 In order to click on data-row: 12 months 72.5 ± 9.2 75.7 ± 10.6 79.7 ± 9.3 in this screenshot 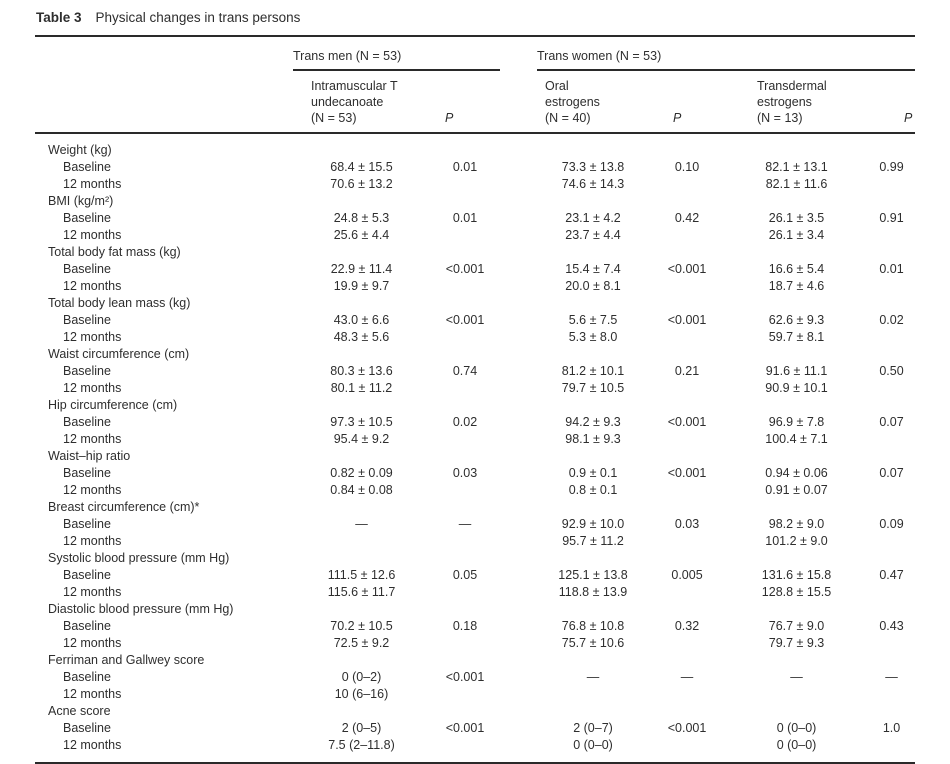, I will do `click(475, 643)`.